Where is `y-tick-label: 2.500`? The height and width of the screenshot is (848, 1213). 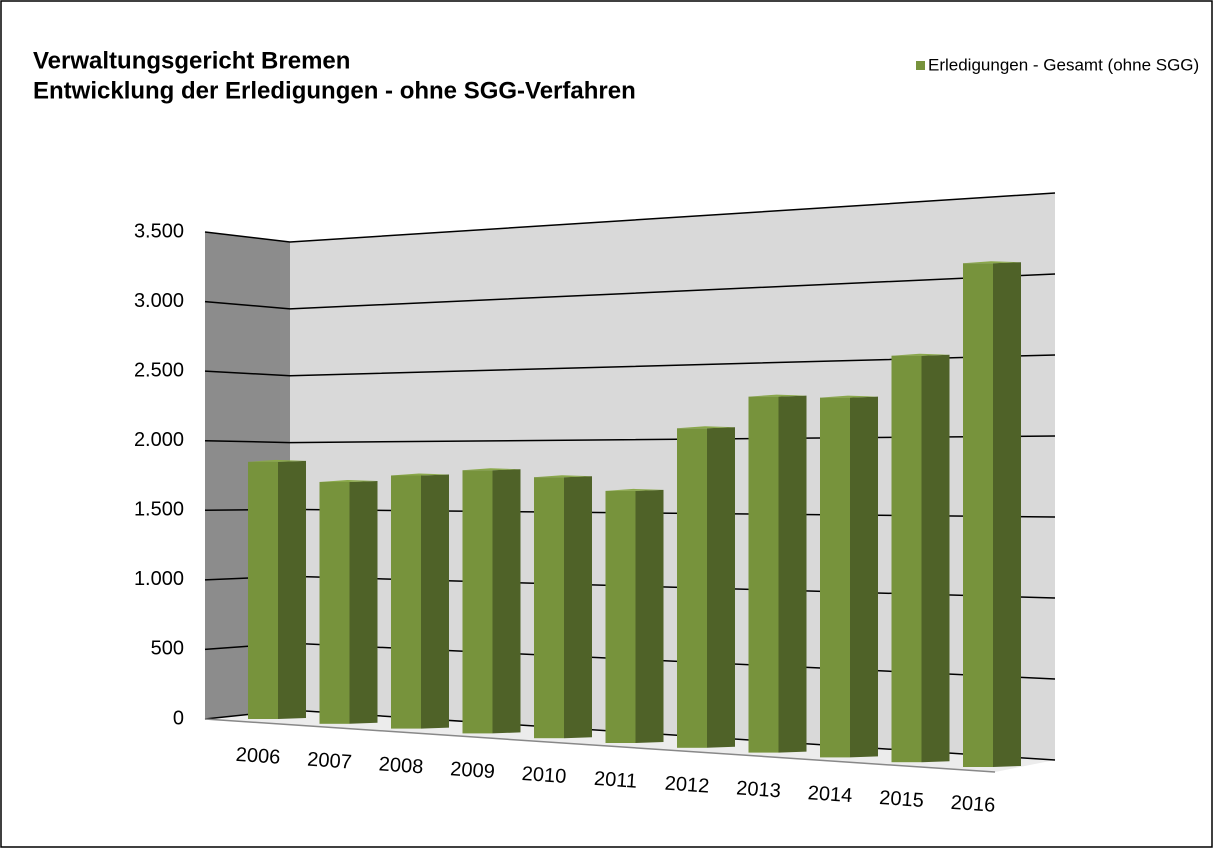 y-tick-label: 2.500 is located at coordinates (159, 370).